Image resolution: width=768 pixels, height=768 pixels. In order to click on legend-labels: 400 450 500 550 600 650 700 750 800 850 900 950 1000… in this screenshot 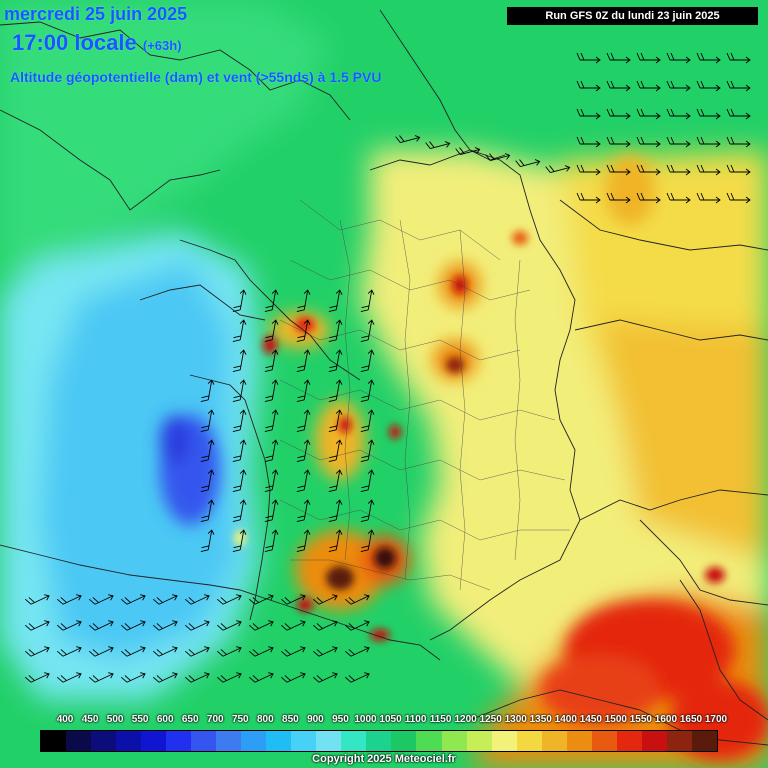, I will do `click(383, 721)`.